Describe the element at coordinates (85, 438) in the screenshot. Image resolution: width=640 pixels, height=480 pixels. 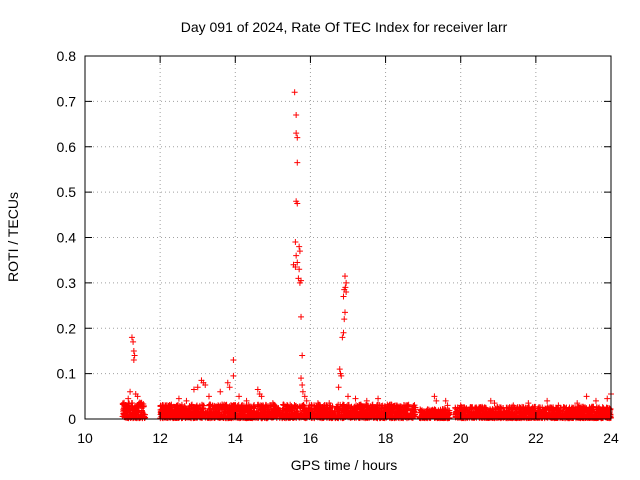
I see `x-tick-label: 10` at that location.